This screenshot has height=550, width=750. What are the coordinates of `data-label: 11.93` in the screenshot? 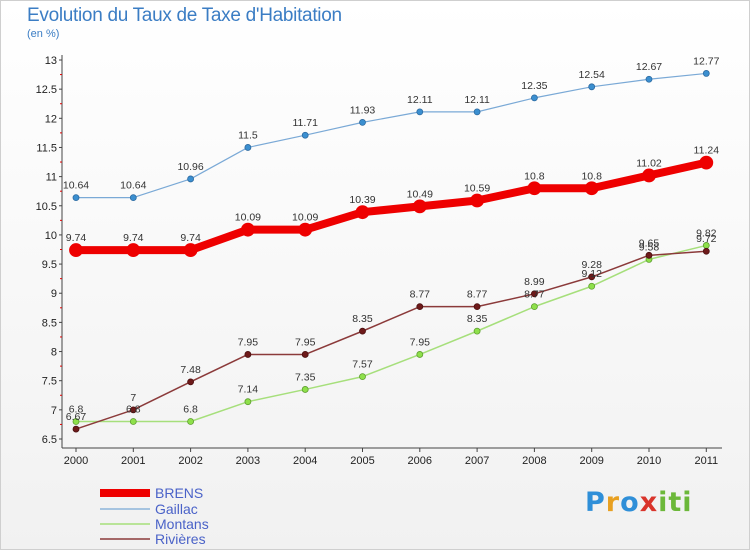 It's located at (363, 110).